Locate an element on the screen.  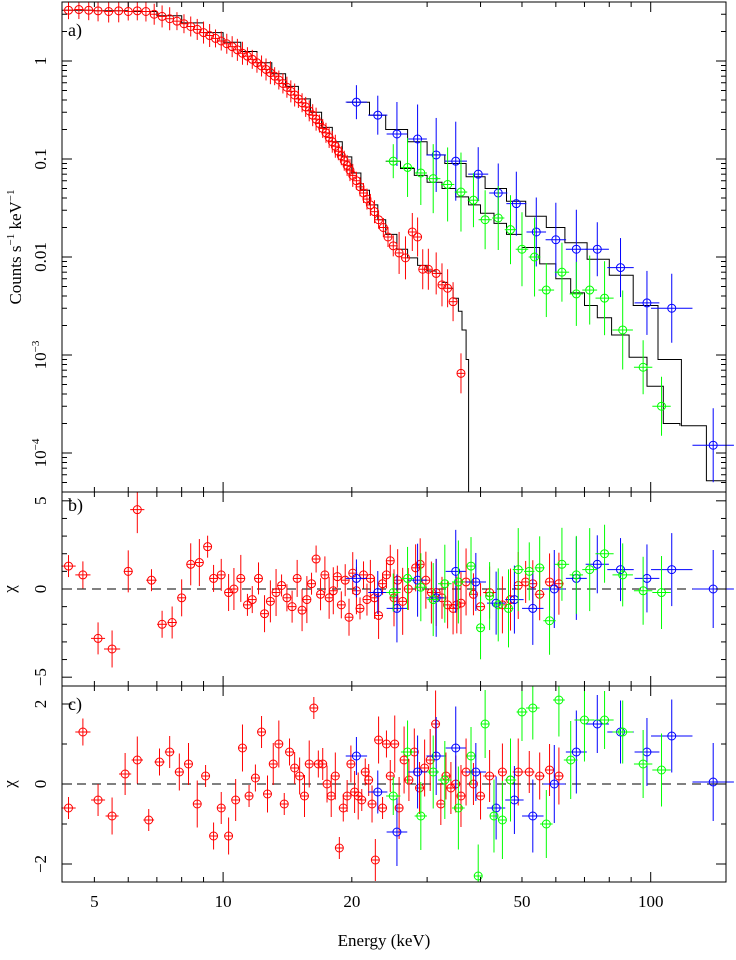
y-tick-label: 0 is located at coordinates (40, 589).